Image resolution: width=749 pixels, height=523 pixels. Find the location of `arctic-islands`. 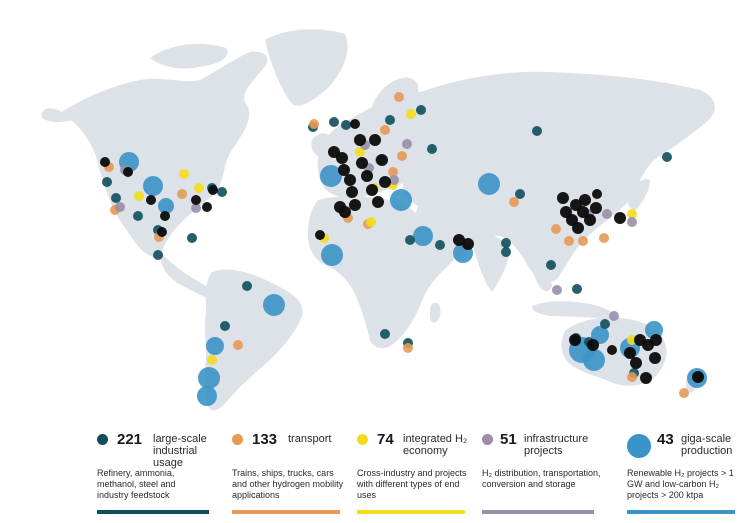

arctic-islands is located at coordinates (189, 56).